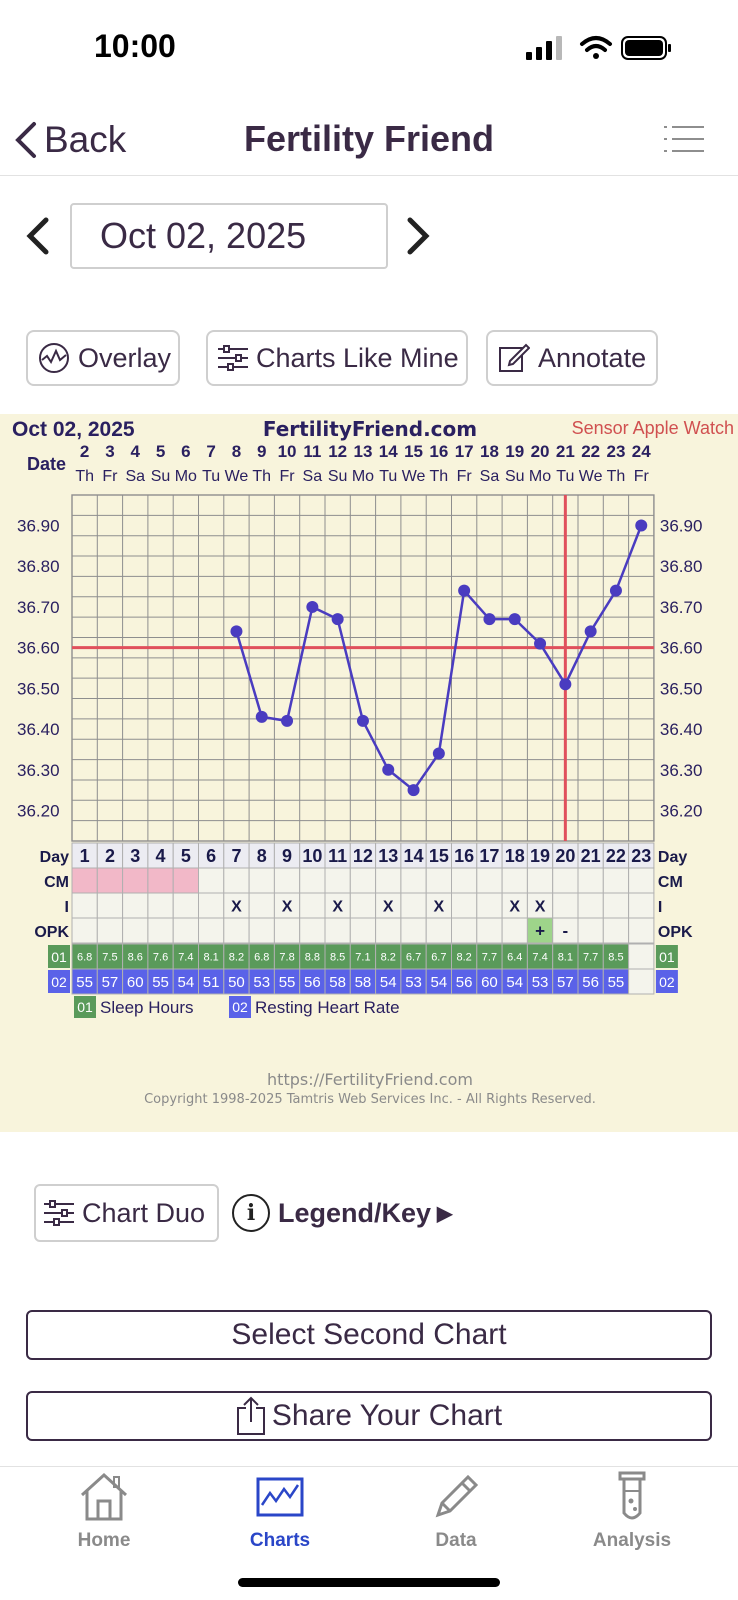 This screenshot has height=1600, width=738. I want to click on overlay-button: Overlay, so click(103, 358).